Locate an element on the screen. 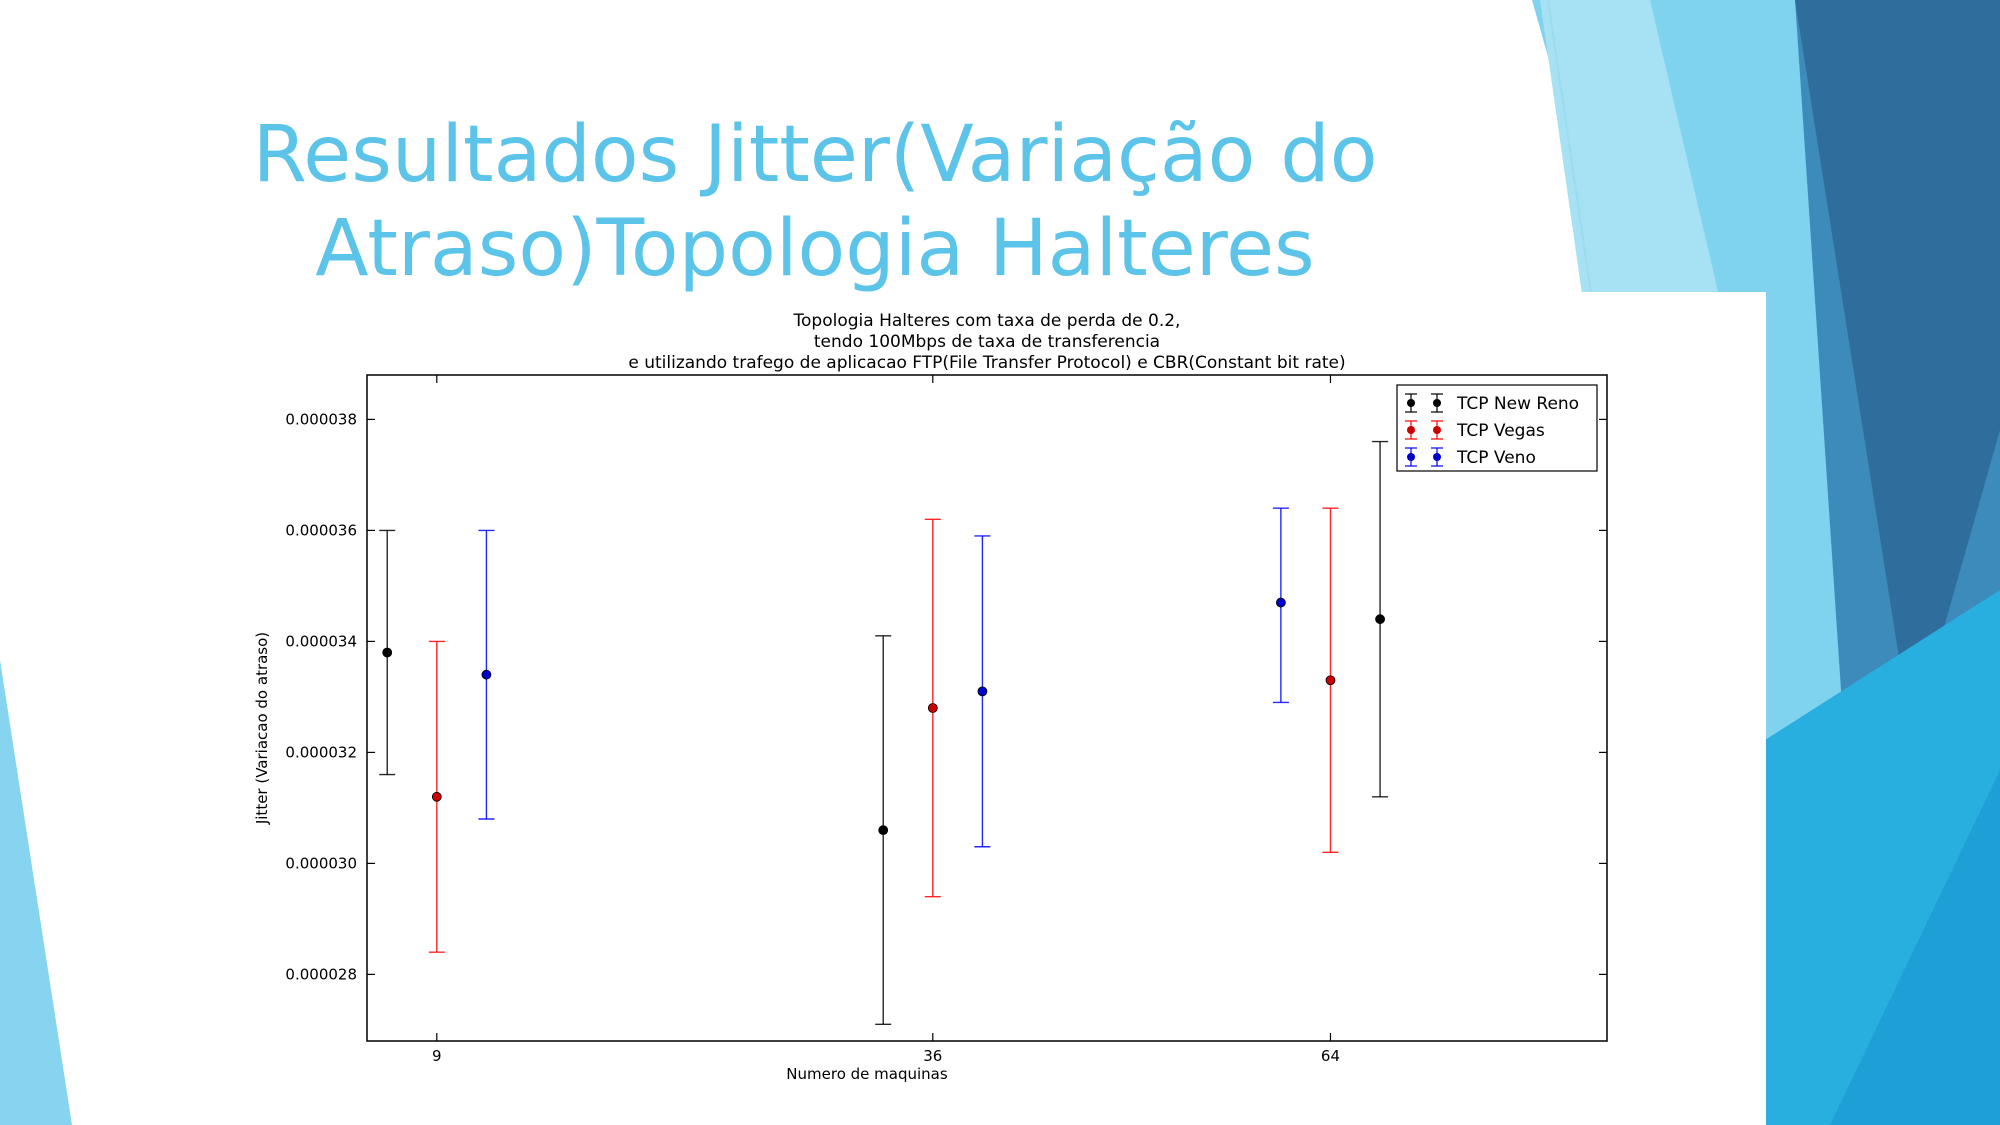  deco-thin-line is located at coordinates (1570, 150).